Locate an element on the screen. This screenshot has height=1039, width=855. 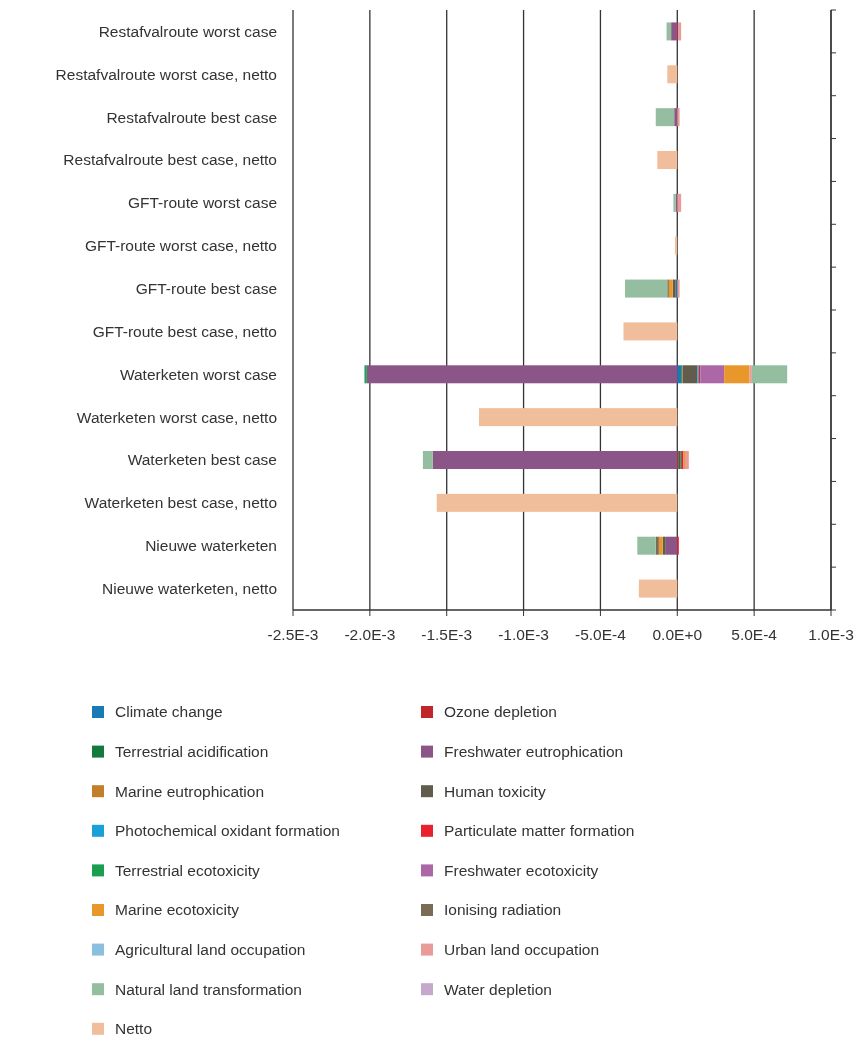
x-tick-label: 0.0E+0 is located at coordinates (677, 634).